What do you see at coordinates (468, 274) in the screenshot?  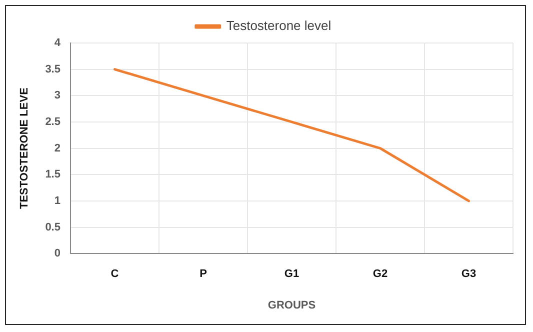 I see `x-tick-label: G3` at bounding box center [468, 274].